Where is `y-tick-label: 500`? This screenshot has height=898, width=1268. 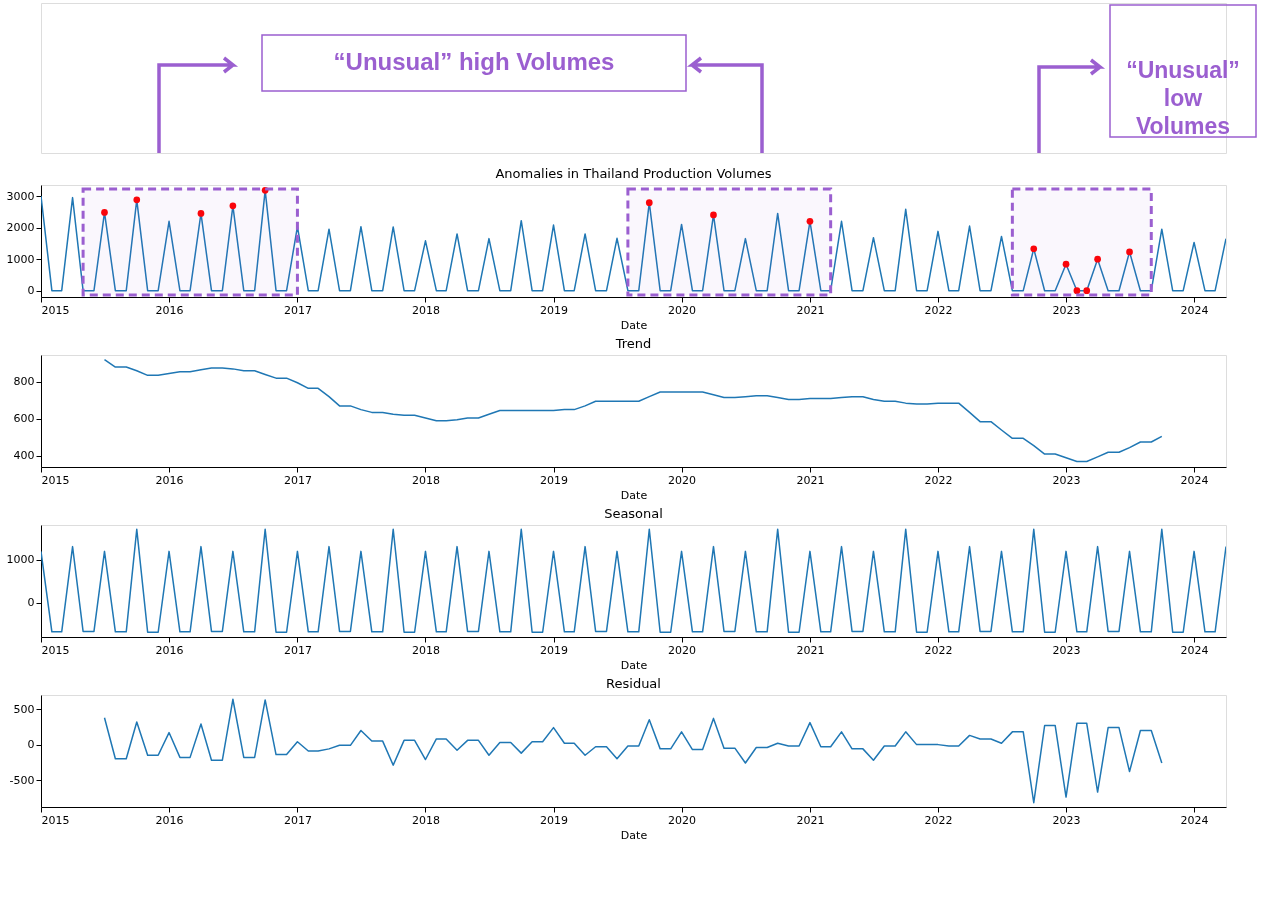 y-tick-label: 500 is located at coordinates (24, 709).